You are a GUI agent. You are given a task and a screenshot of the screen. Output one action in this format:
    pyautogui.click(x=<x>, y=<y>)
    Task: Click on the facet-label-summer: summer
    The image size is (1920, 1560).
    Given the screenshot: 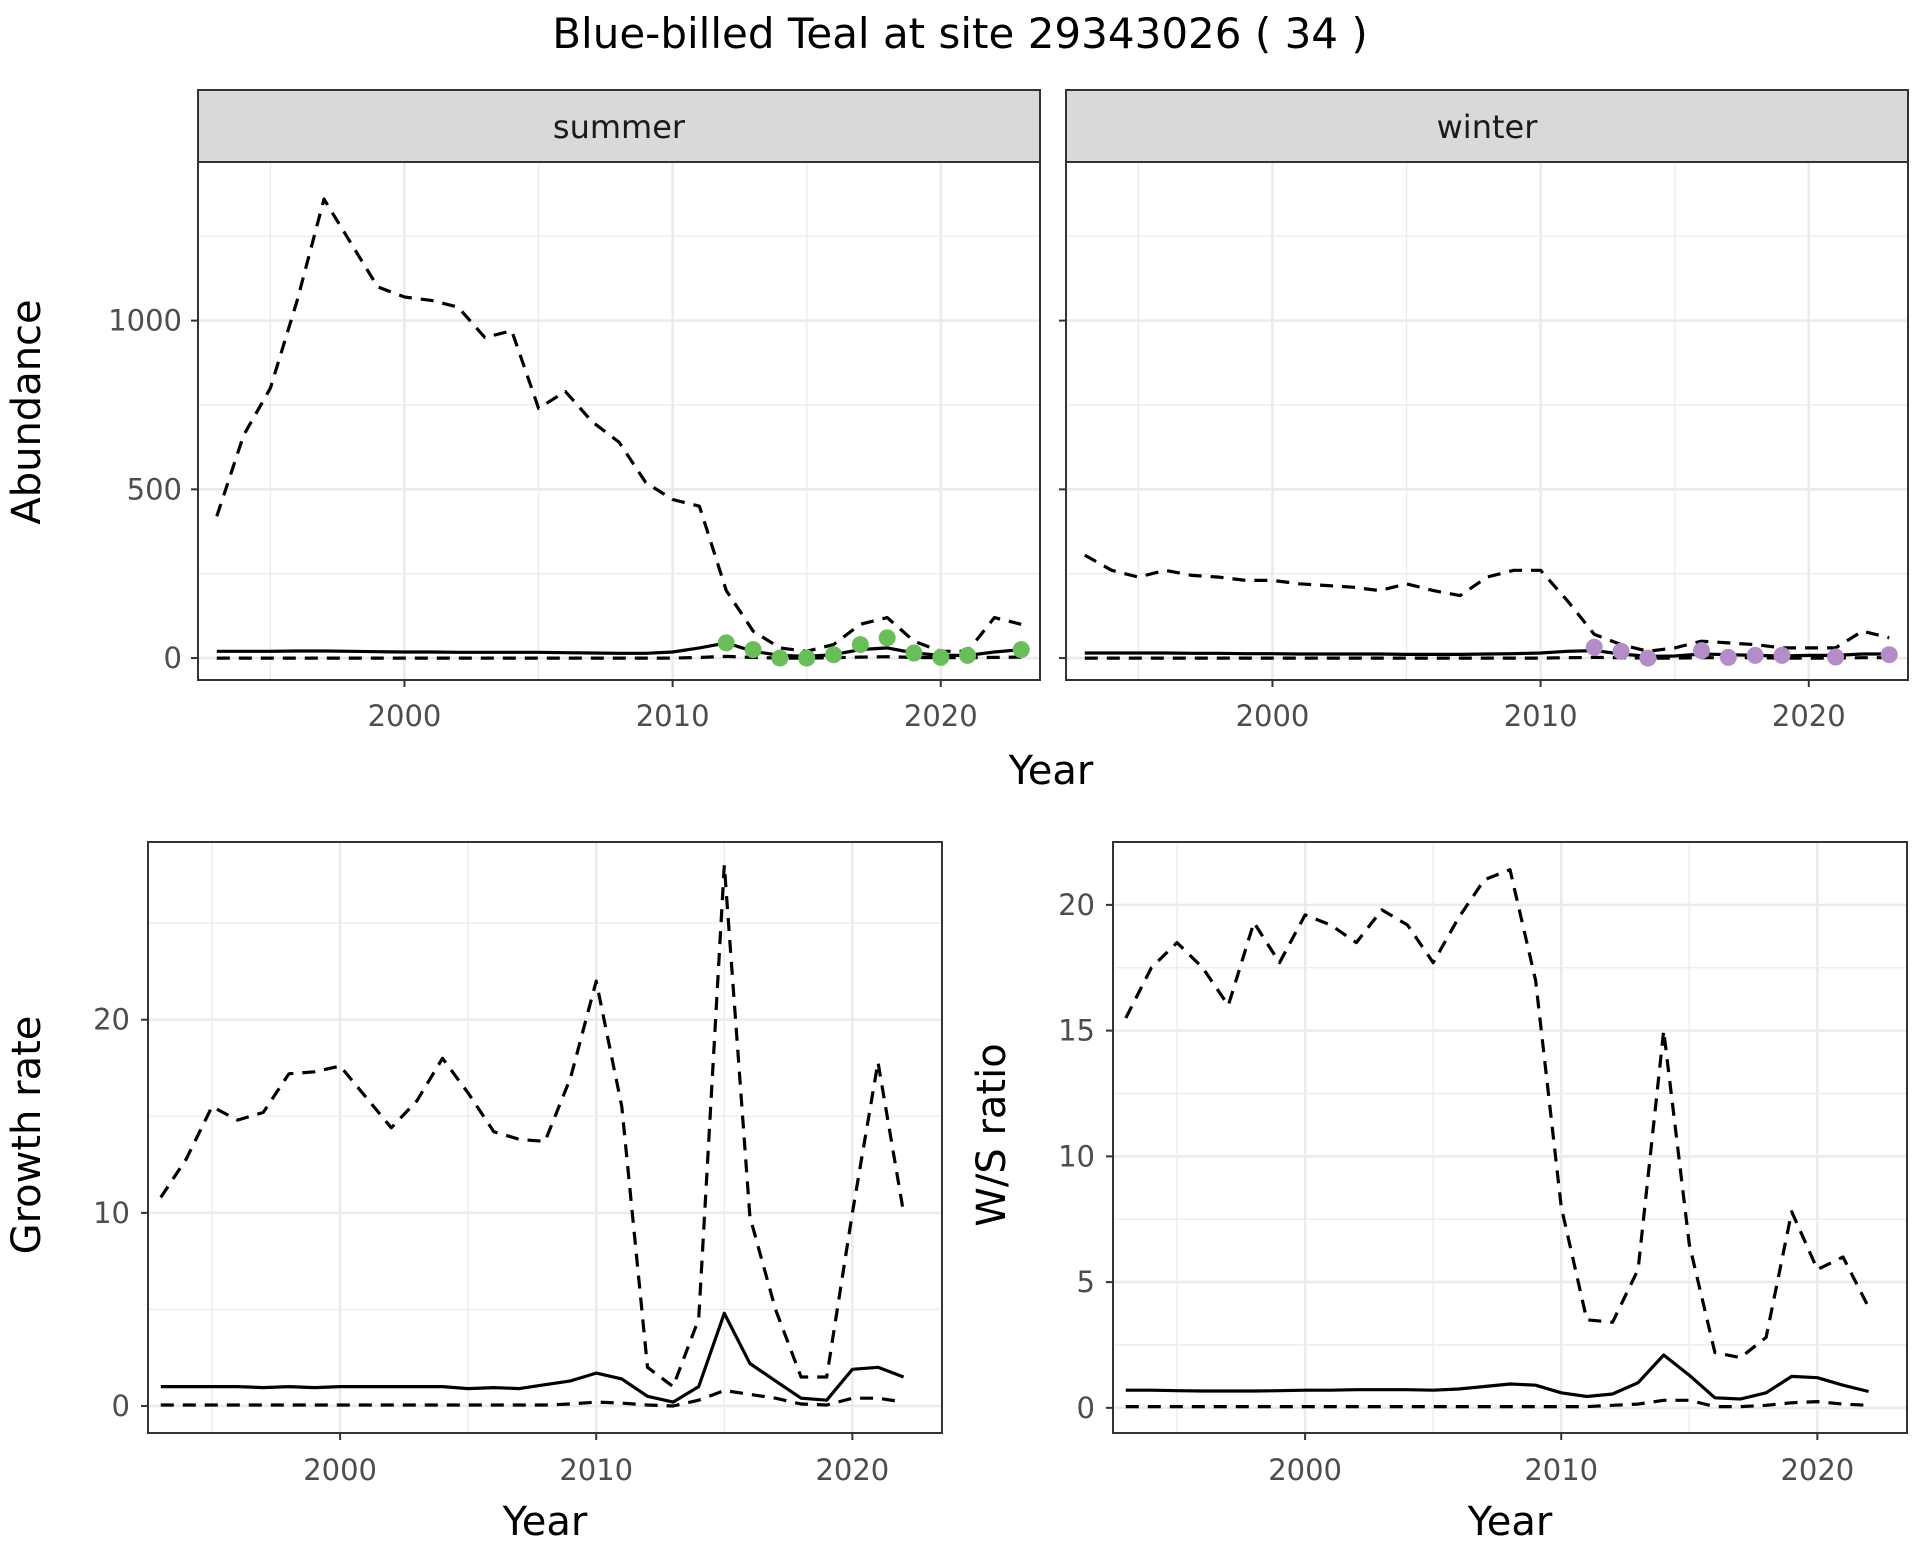 What is the action you would take?
    pyautogui.click(x=619, y=127)
    